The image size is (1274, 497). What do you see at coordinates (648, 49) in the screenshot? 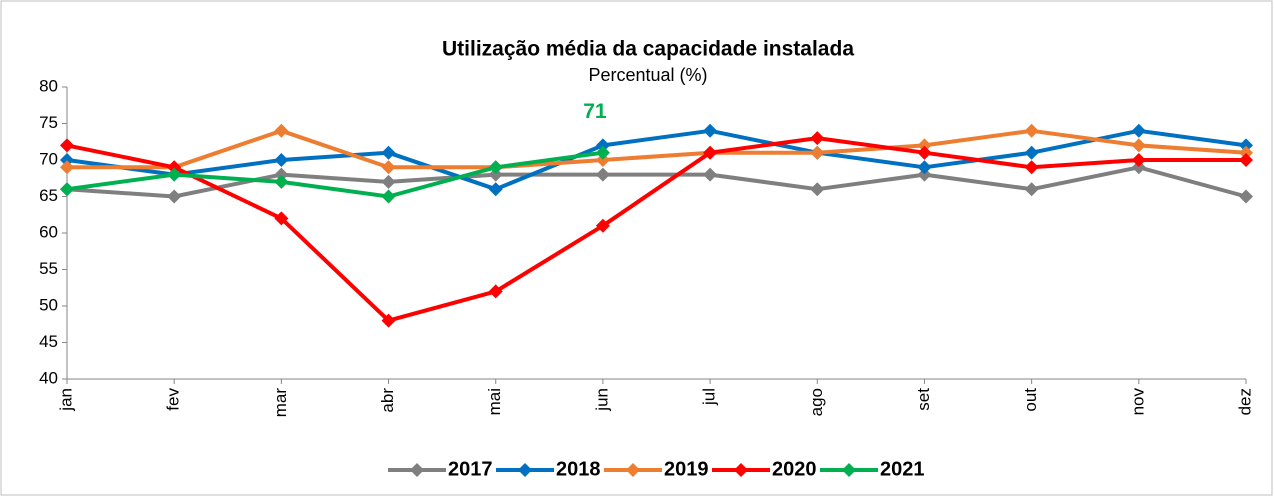
I see `chart-title: Utilização média da capacidade instalada` at bounding box center [648, 49].